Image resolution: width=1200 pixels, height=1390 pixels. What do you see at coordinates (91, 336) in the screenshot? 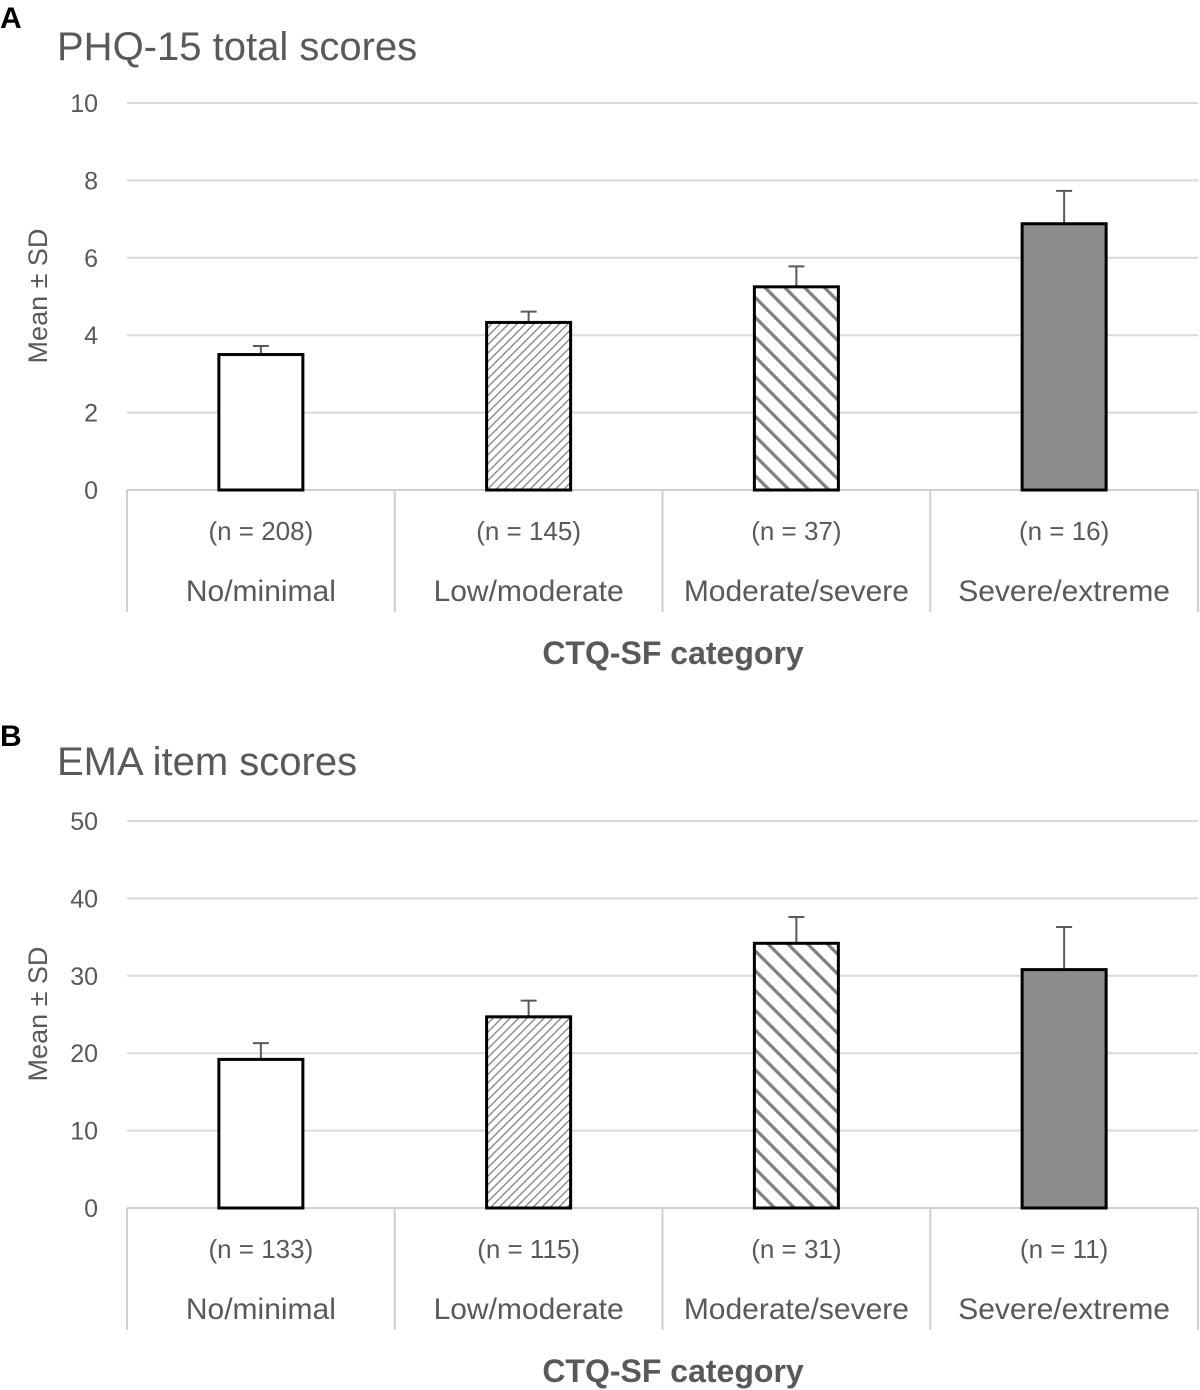
I see `y-tick-label: 4` at bounding box center [91, 336].